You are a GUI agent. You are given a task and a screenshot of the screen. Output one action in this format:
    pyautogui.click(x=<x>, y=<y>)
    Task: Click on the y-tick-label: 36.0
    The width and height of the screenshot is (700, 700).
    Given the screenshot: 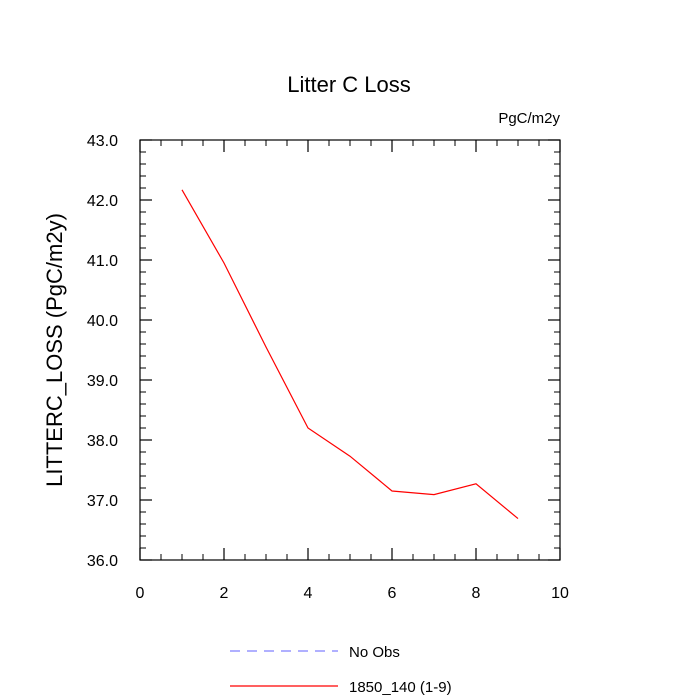 What is the action you would take?
    pyautogui.click(x=102, y=561)
    